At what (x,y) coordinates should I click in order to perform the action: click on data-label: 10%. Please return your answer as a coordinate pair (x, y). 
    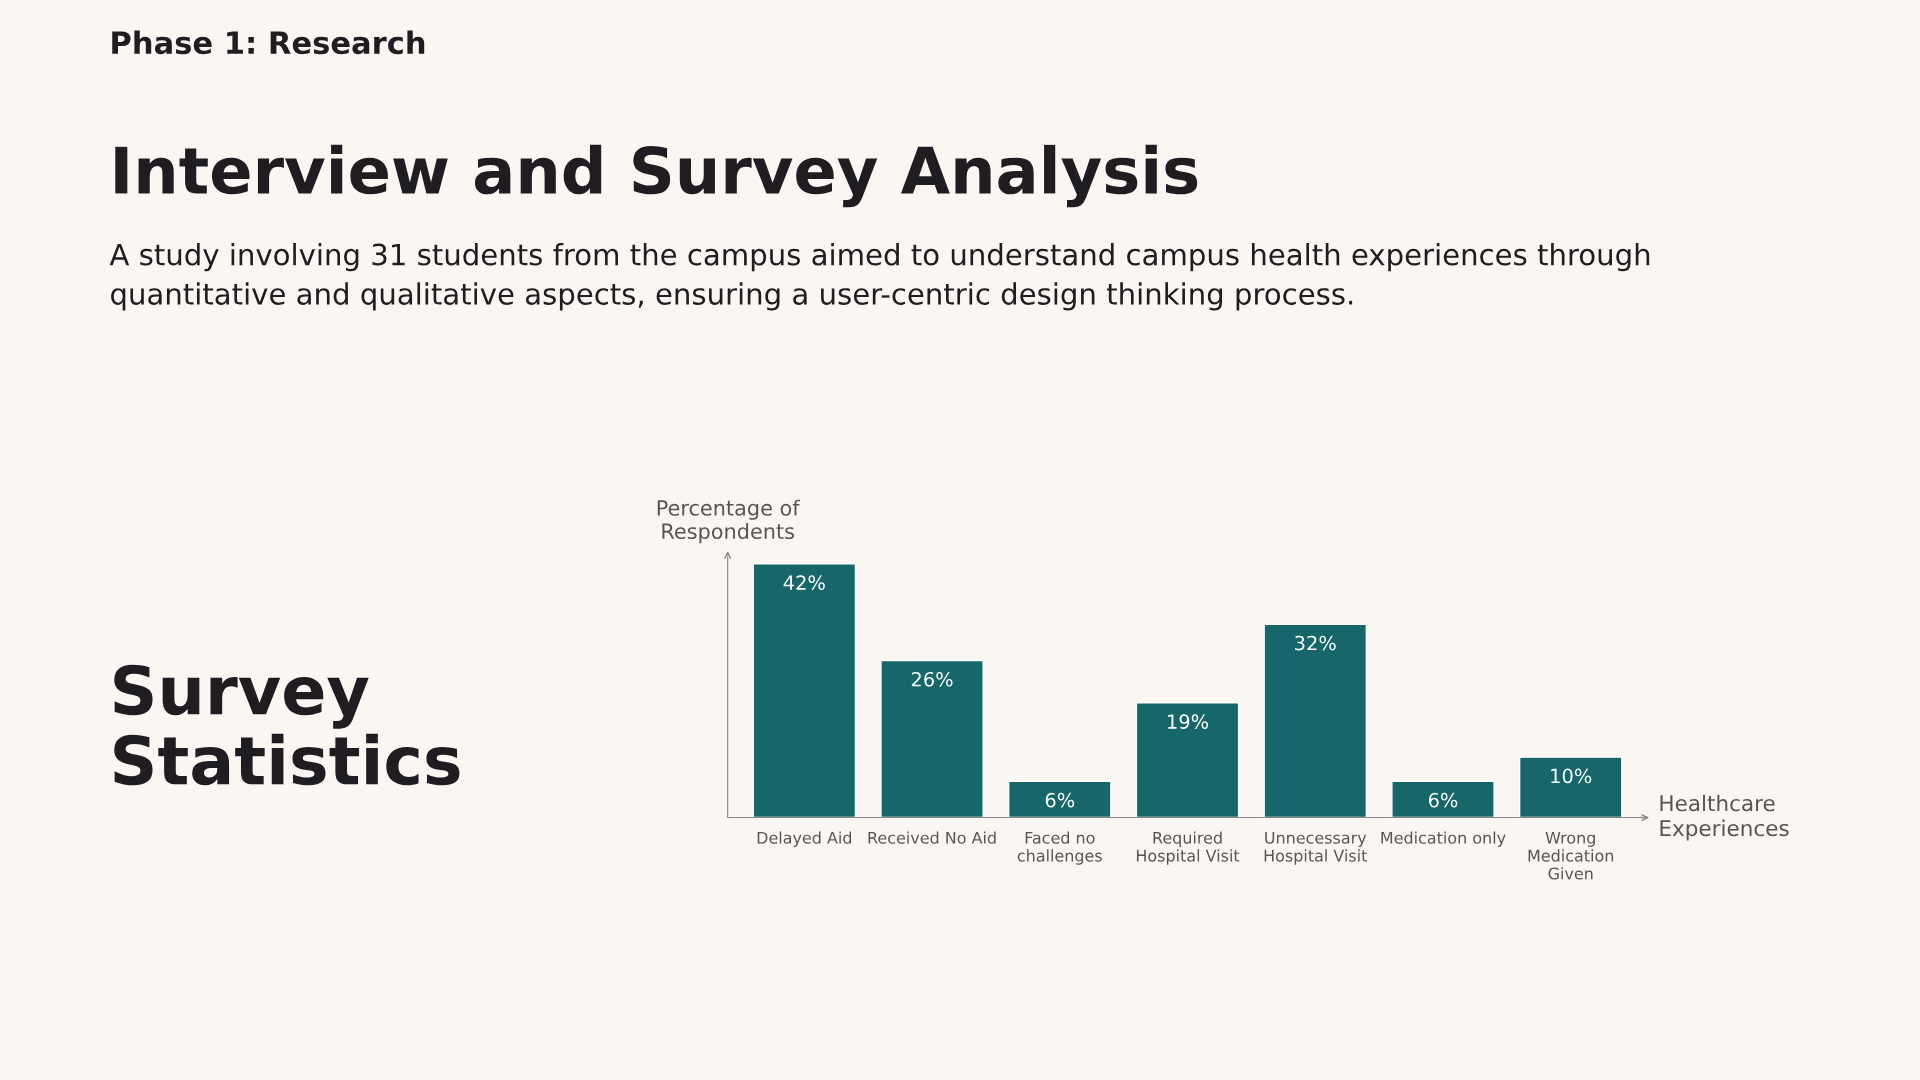
    Looking at the image, I should click on (1571, 776).